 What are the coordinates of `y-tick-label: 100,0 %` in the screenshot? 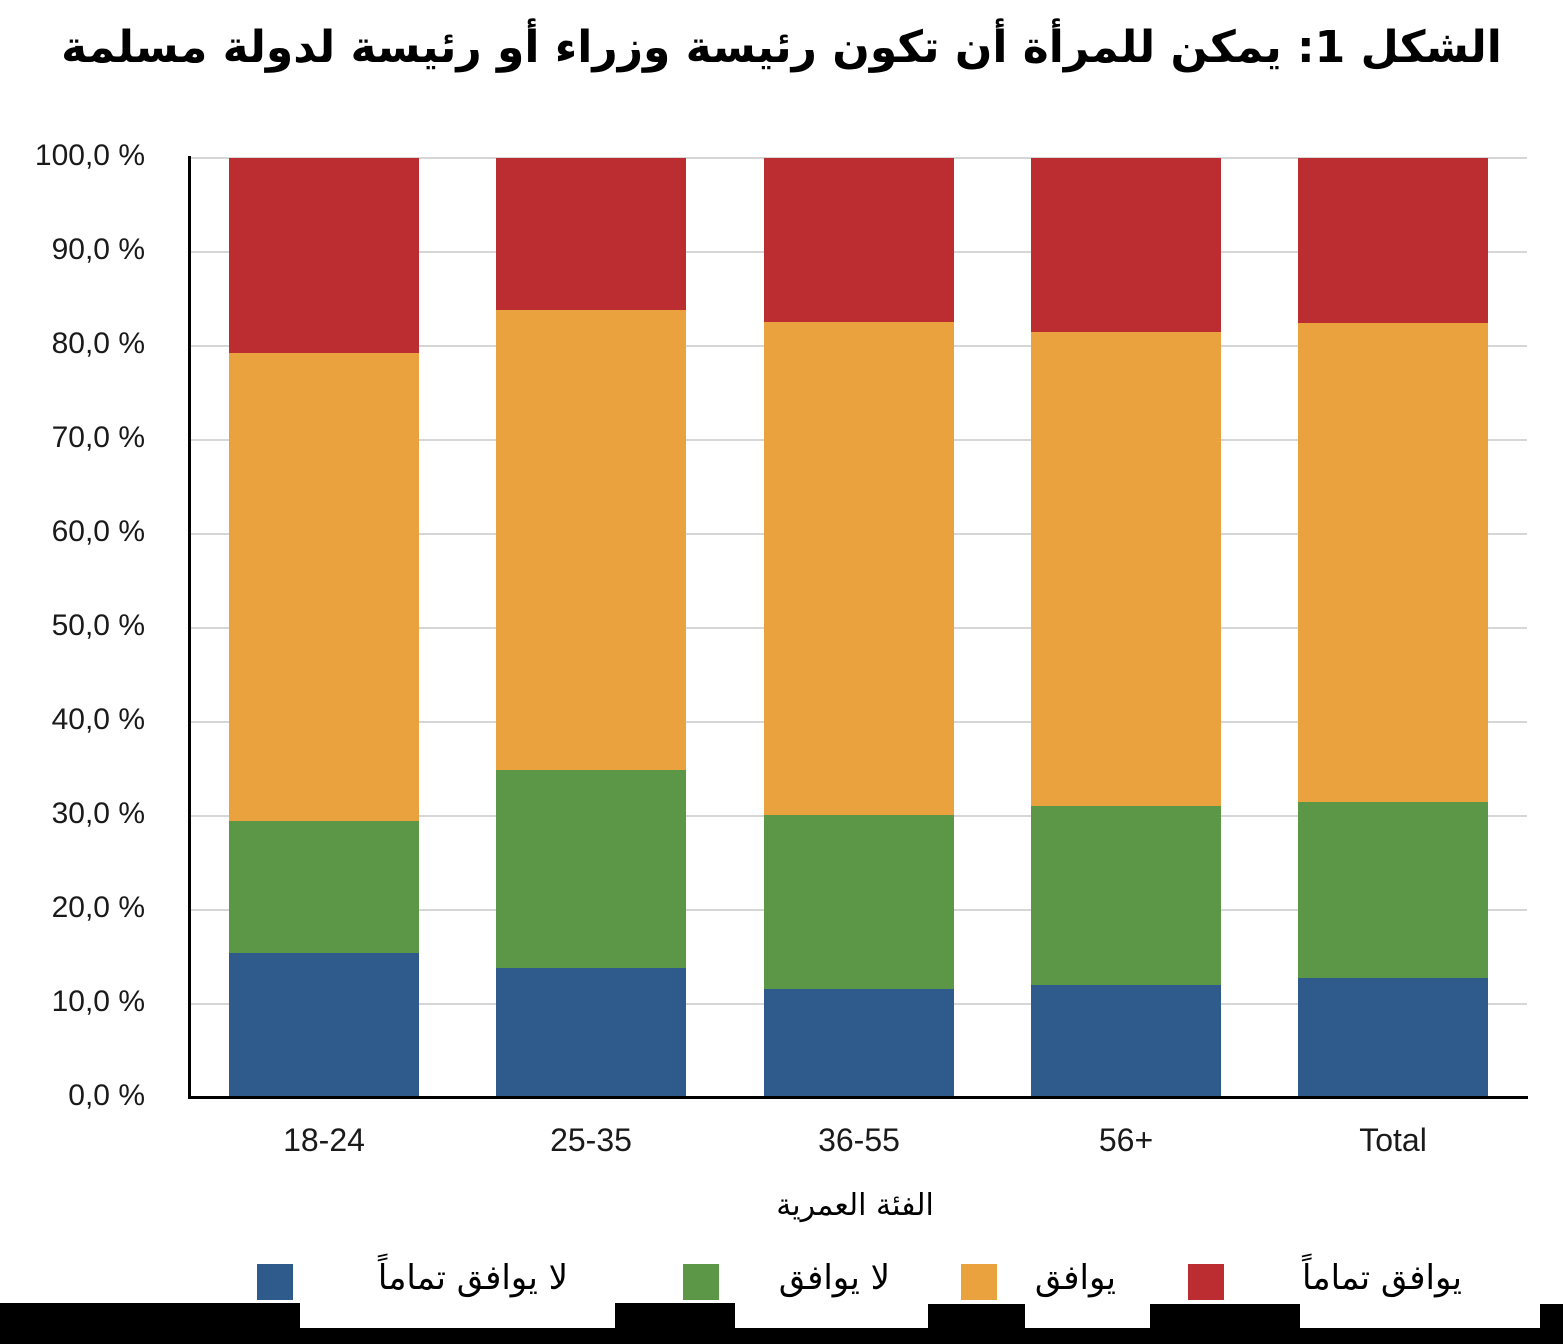 It's located at (89, 155).